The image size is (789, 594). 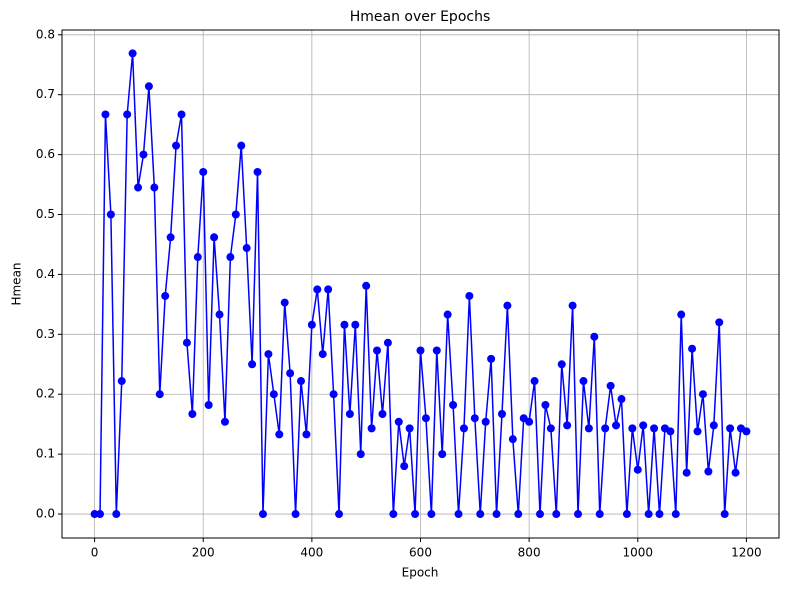 What do you see at coordinates (311, 553) in the screenshot?
I see `x-tick-label: 400` at bounding box center [311, 553].